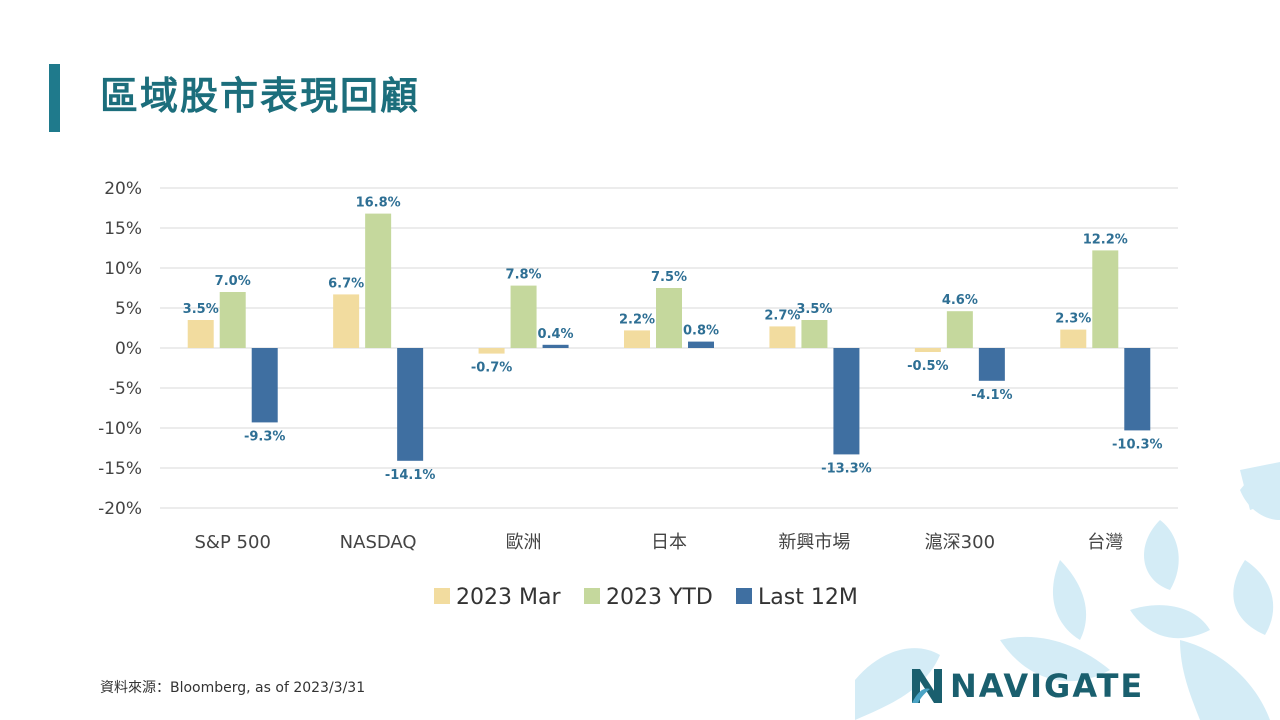 This screenshot has height=720, width=1280. What do you see at coordinates (669, 277) in the screenshot?
I see `data-label: 7.5%` at bounding box center [669, 277].